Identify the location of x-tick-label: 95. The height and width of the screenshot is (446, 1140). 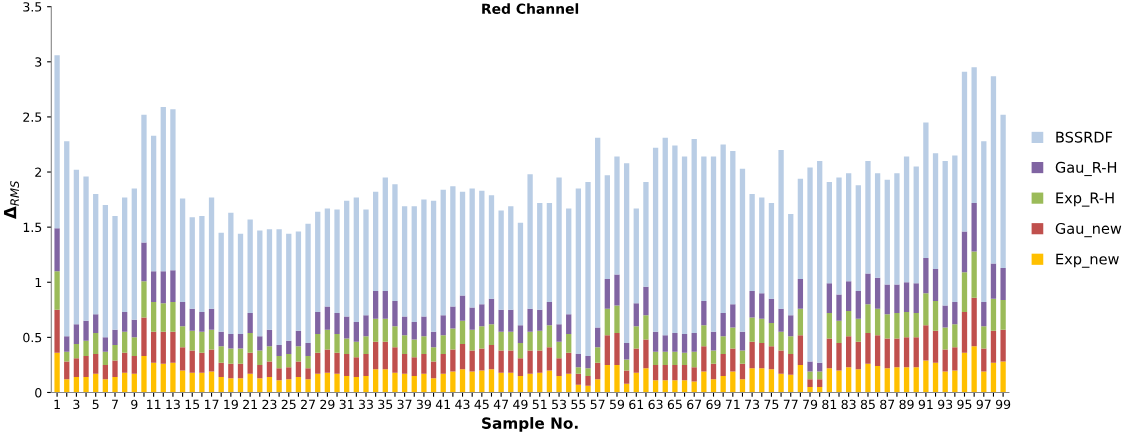
(964, 404).